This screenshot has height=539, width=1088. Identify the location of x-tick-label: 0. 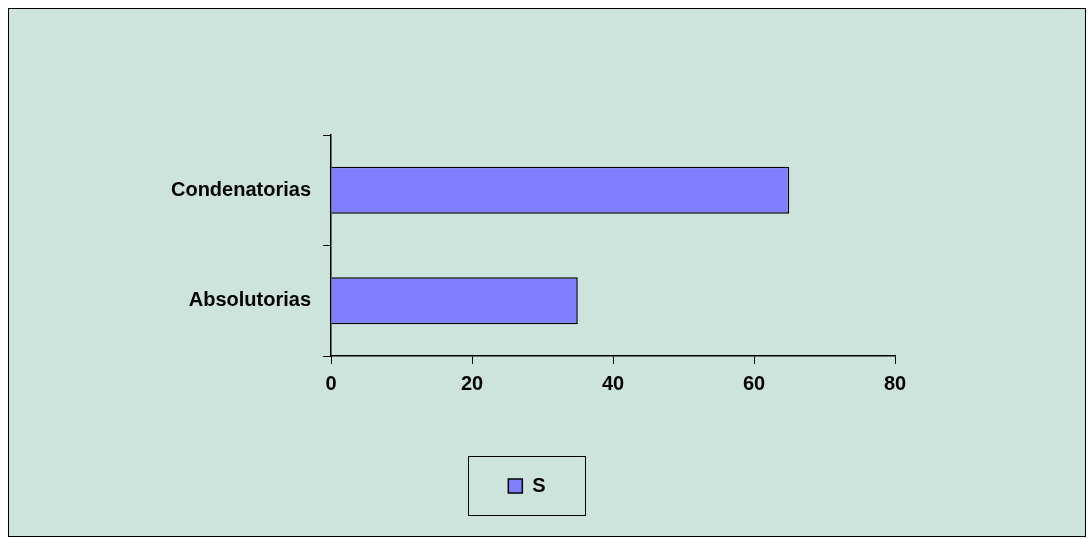
(331, 382).